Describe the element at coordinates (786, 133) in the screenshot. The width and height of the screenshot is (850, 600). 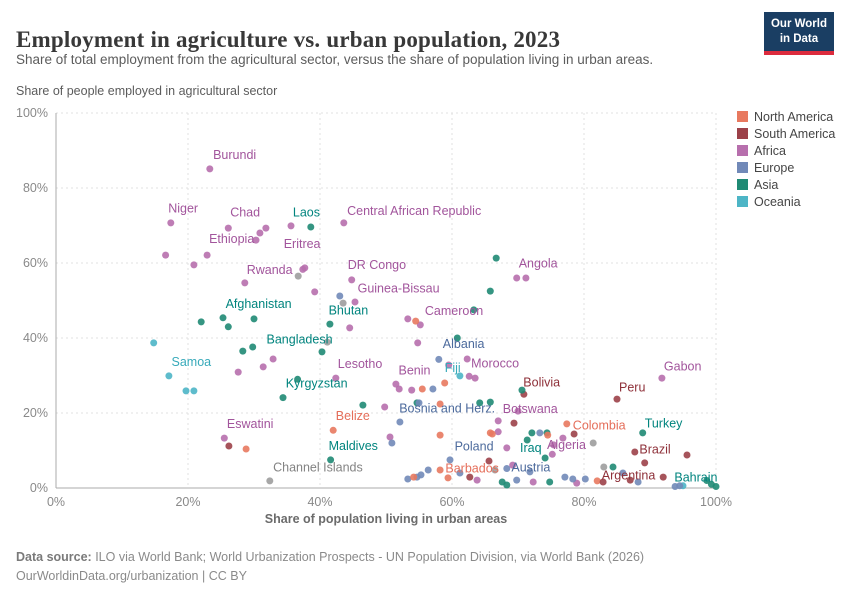
I see `legend-item-south_america: South America` at that location.